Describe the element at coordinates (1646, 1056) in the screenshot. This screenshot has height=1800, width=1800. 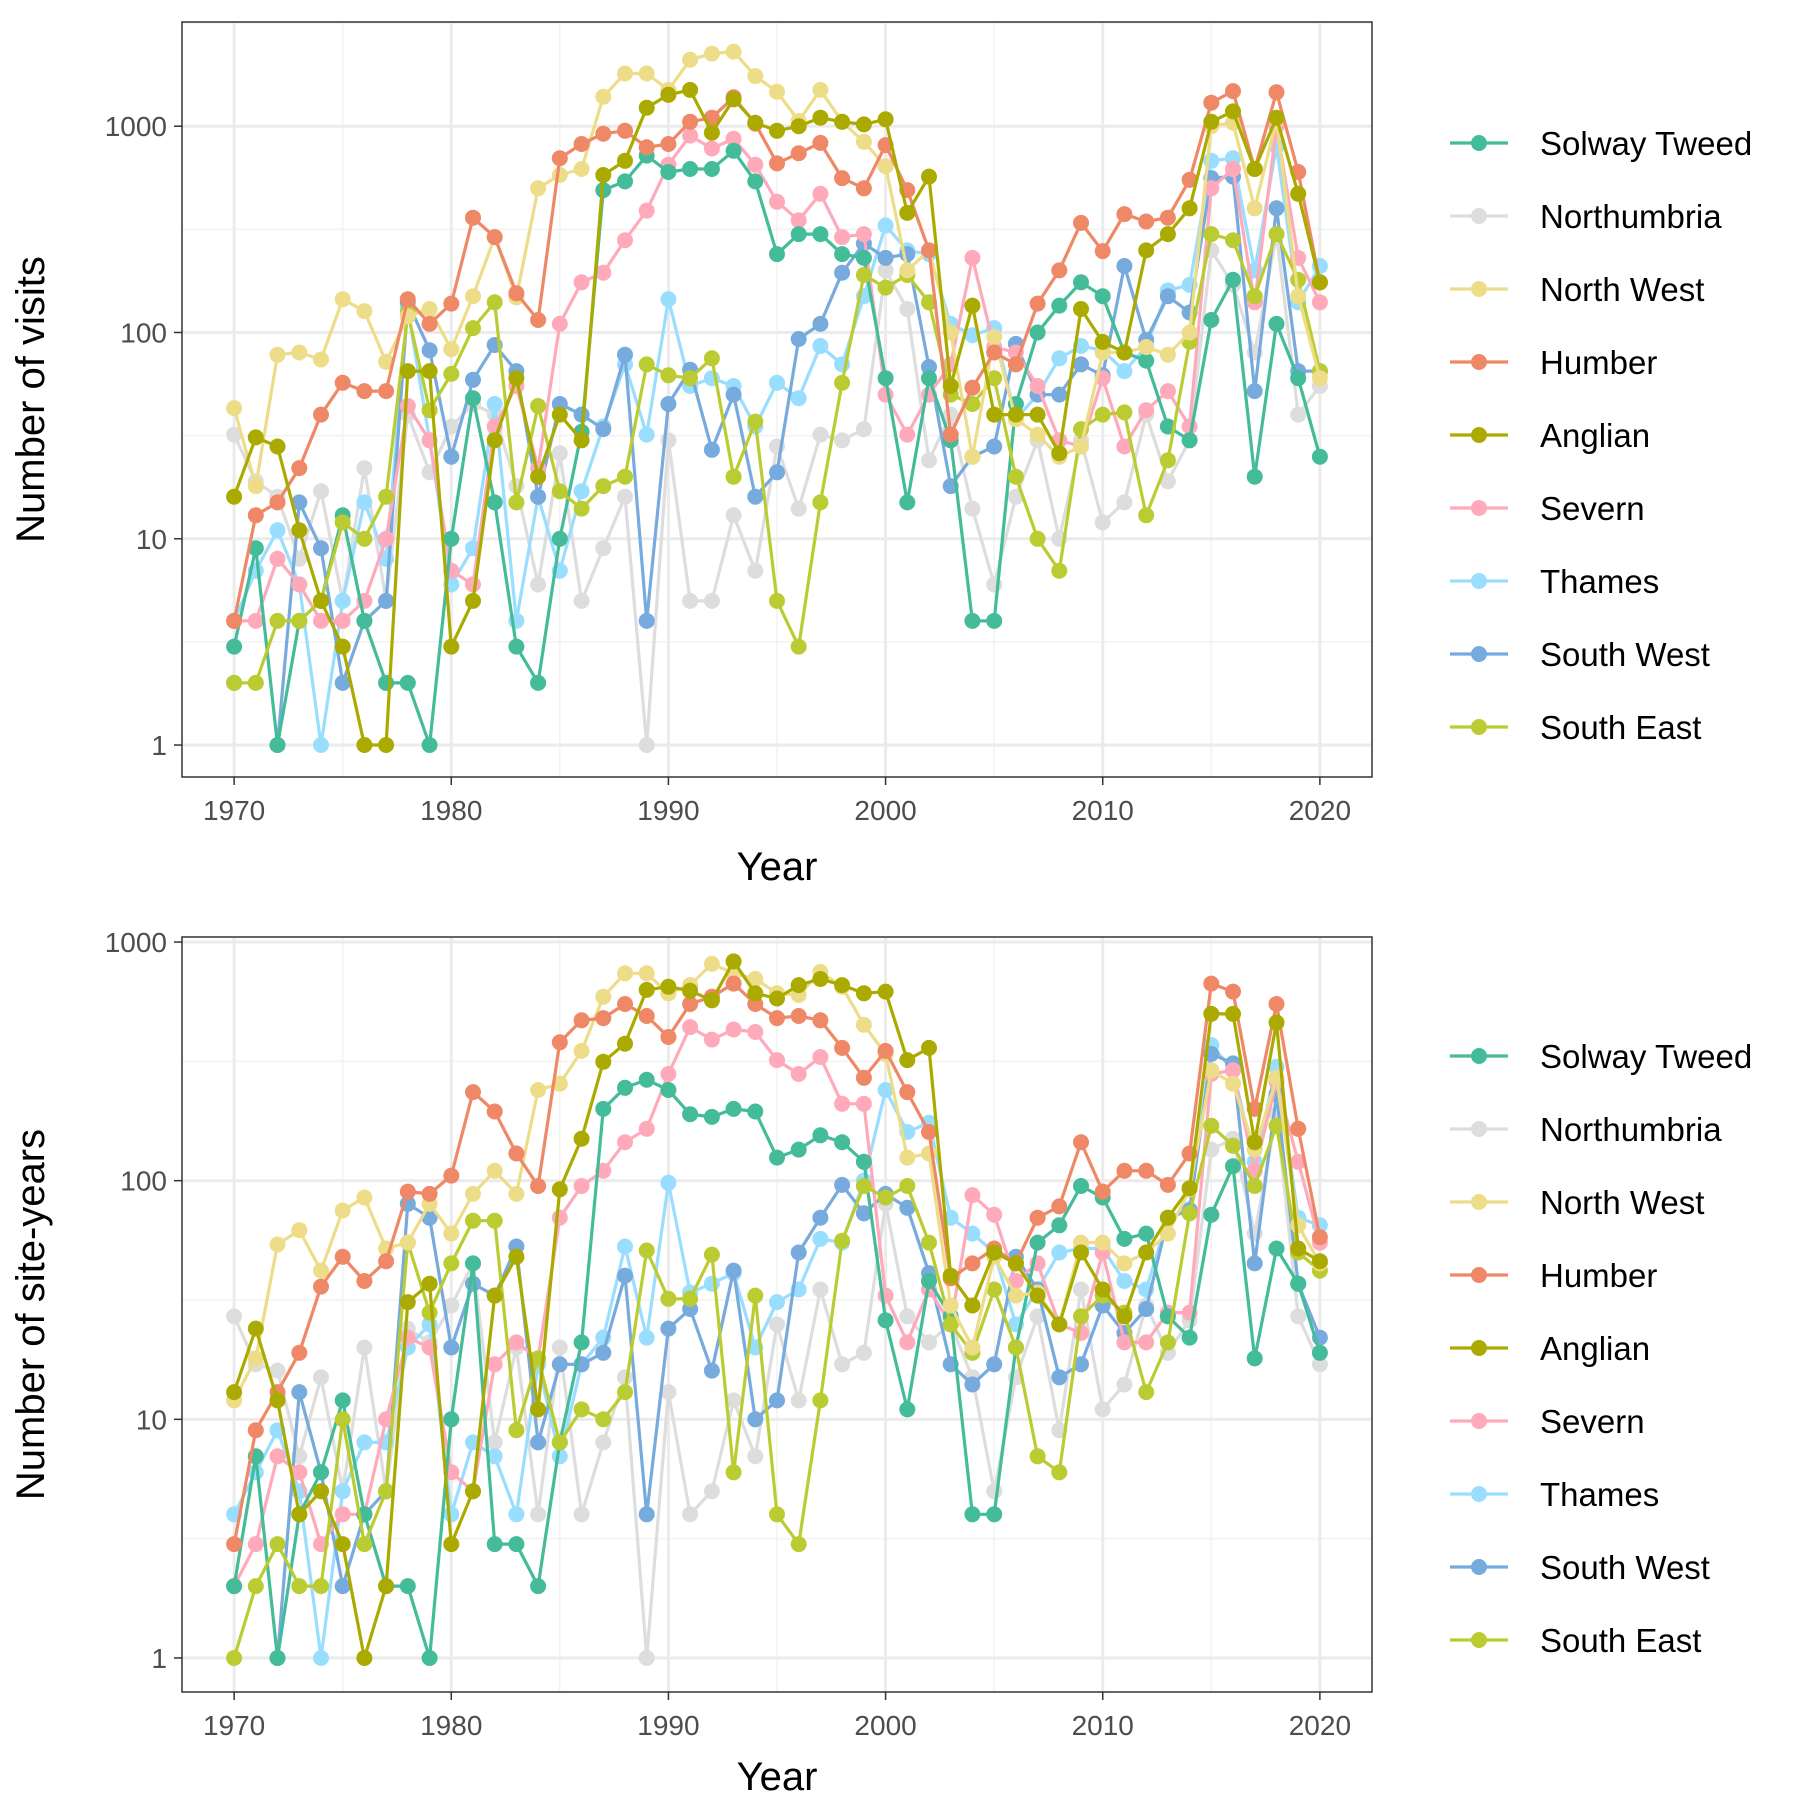
I see `legend-label: Solway Tweed` at that location.